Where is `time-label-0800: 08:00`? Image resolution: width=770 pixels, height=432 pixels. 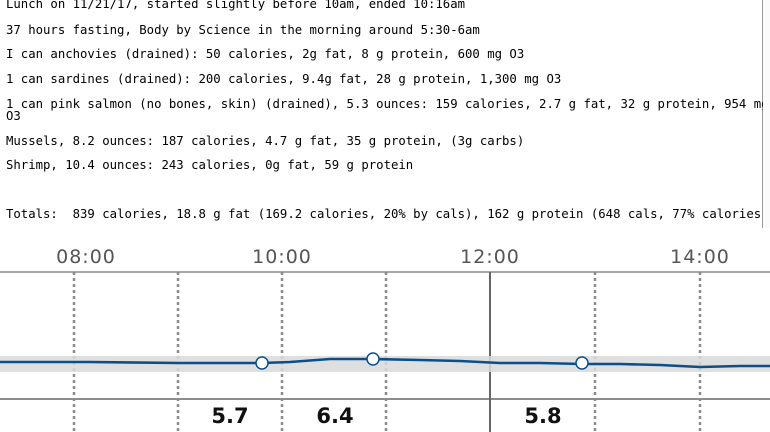 time-label-0800: 08:00 is located at coordinates (86, 257).